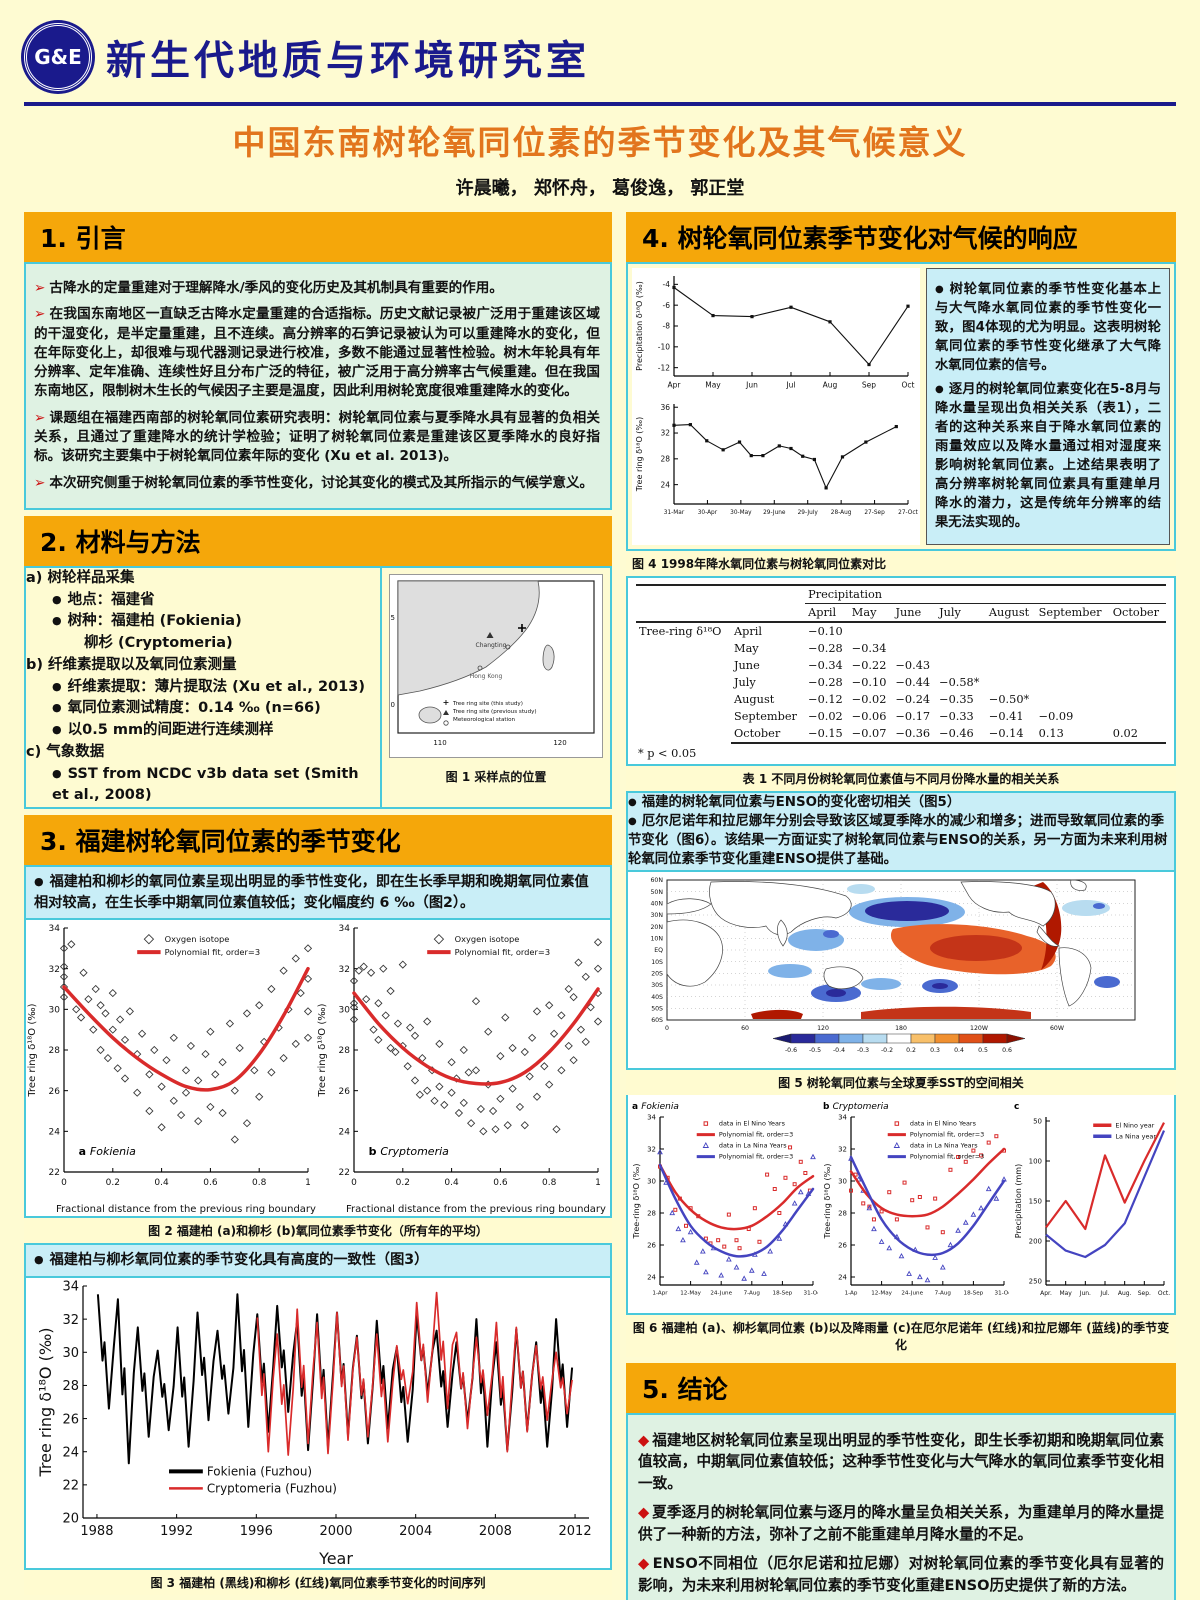  Describe the element at coordinates (1035, 1161) in the screenshot. I see `svg-text: 100` at that location.